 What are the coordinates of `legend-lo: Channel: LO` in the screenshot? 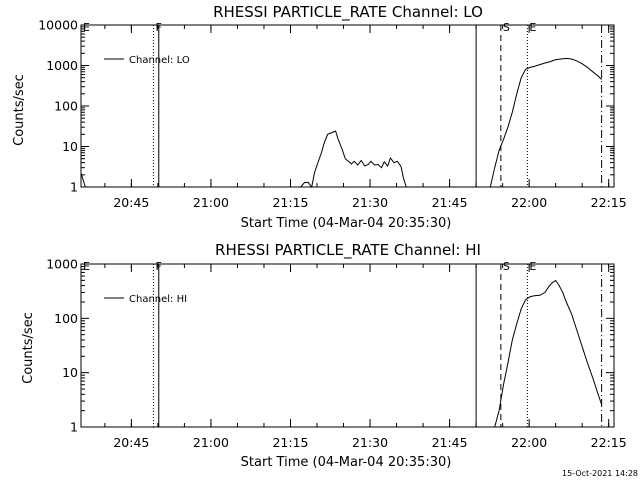 It's located at (147, 60).